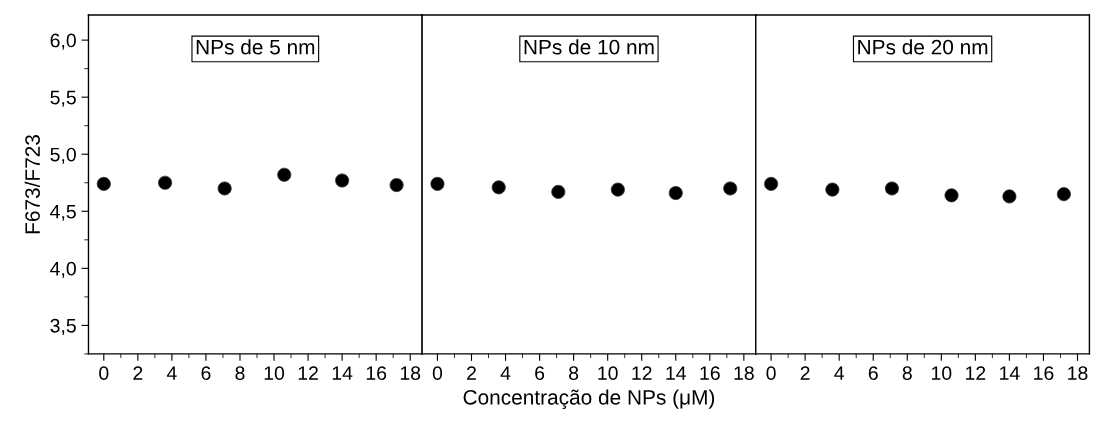  I want to click on annotation: NPs de 10 nm, so click(589, 47).